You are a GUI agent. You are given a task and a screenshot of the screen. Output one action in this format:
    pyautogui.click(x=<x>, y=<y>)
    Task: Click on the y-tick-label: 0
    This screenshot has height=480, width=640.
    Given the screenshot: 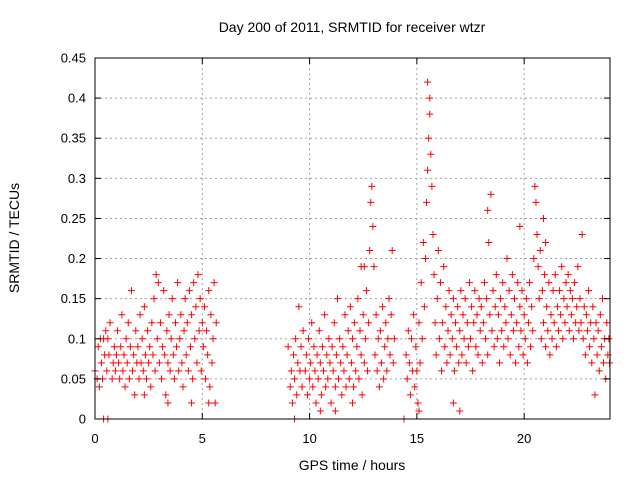 What is the action you would take?
    pyautogui.click(x=82, y=419)
    